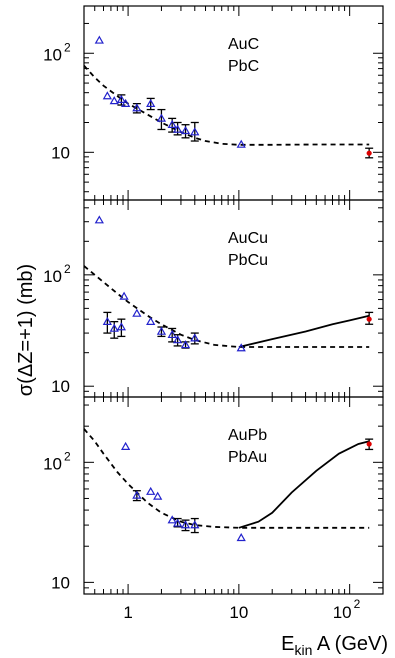  Describe the element at coordinates (287, 644) in the screenshot. I see `x-axis-label-main: E` at that location.